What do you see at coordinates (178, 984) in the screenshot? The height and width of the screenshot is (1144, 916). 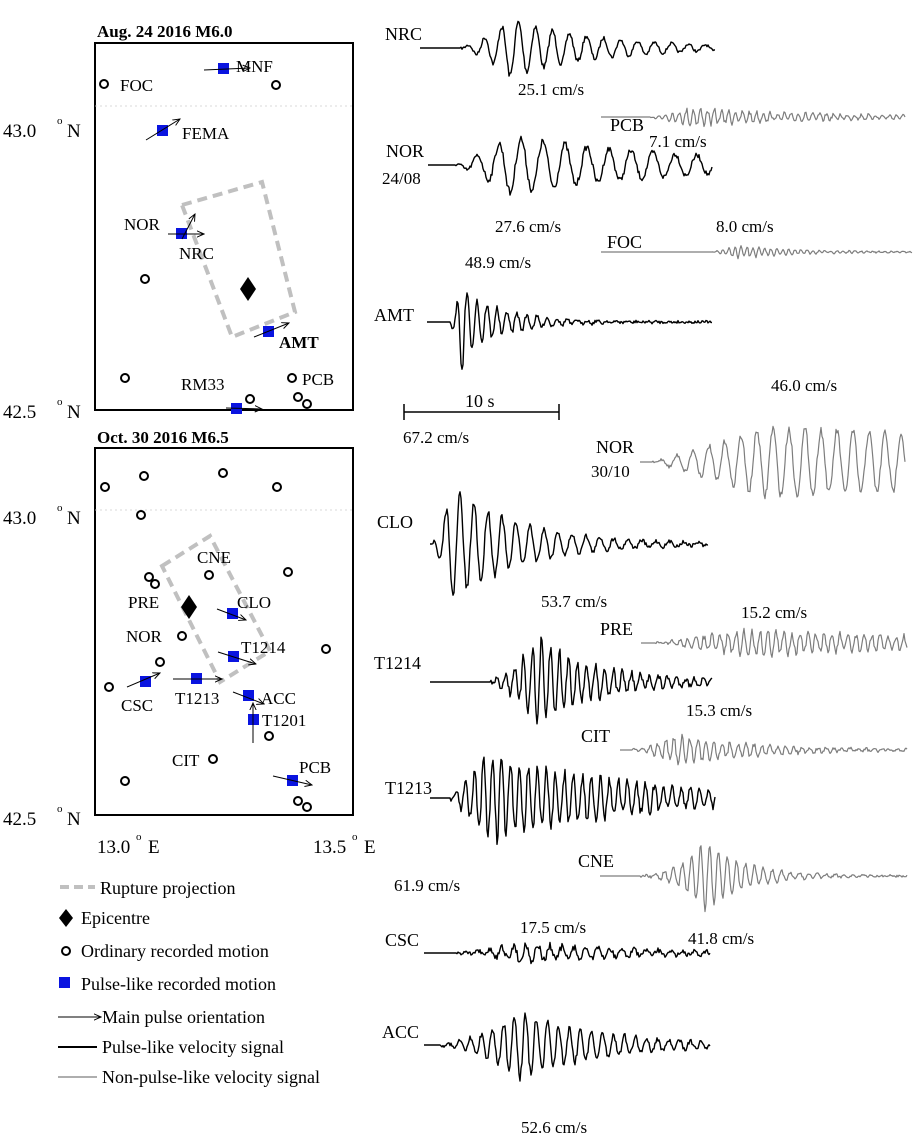 I see `legend-label: Pulse-like recorded motion` at bounding box center [178, 984].